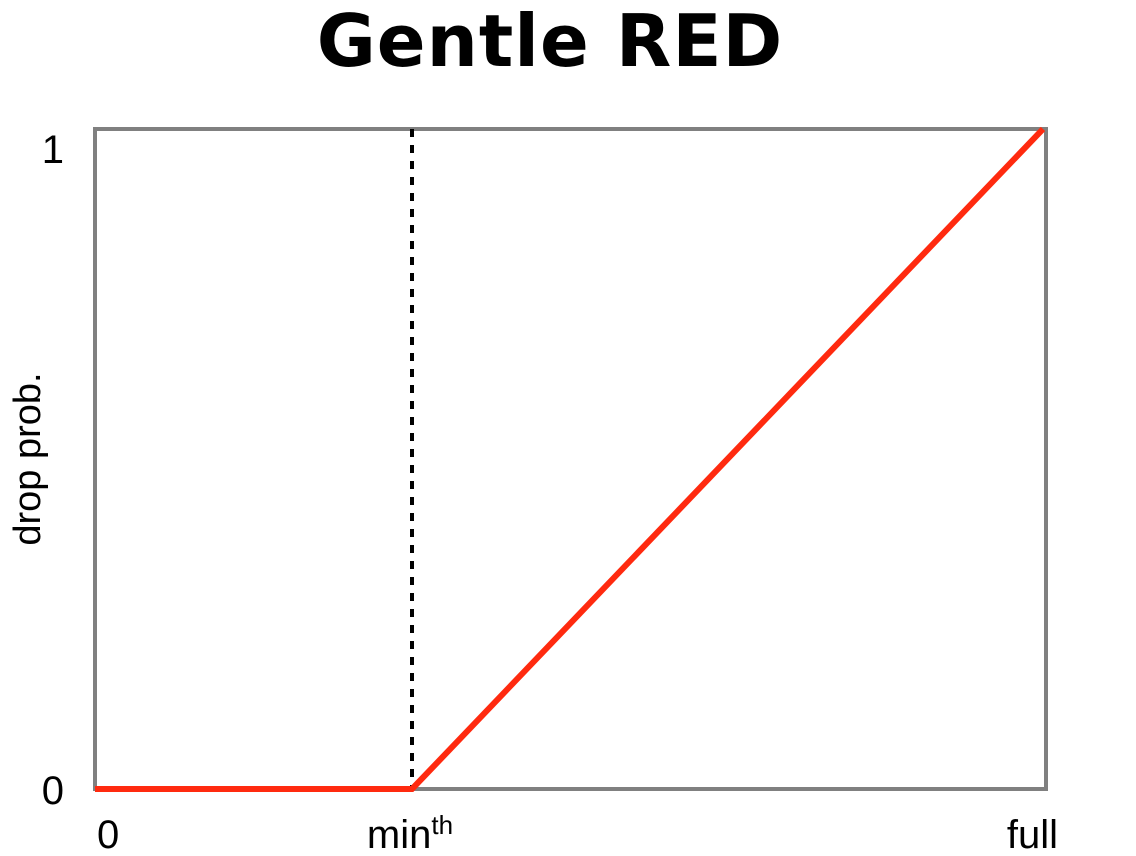 The height and width of the screenshot is (856, 1136). Describe the element at coordinates (410, 833) in the screenshot. I see `x-tick-label-minth: minth` at that location.